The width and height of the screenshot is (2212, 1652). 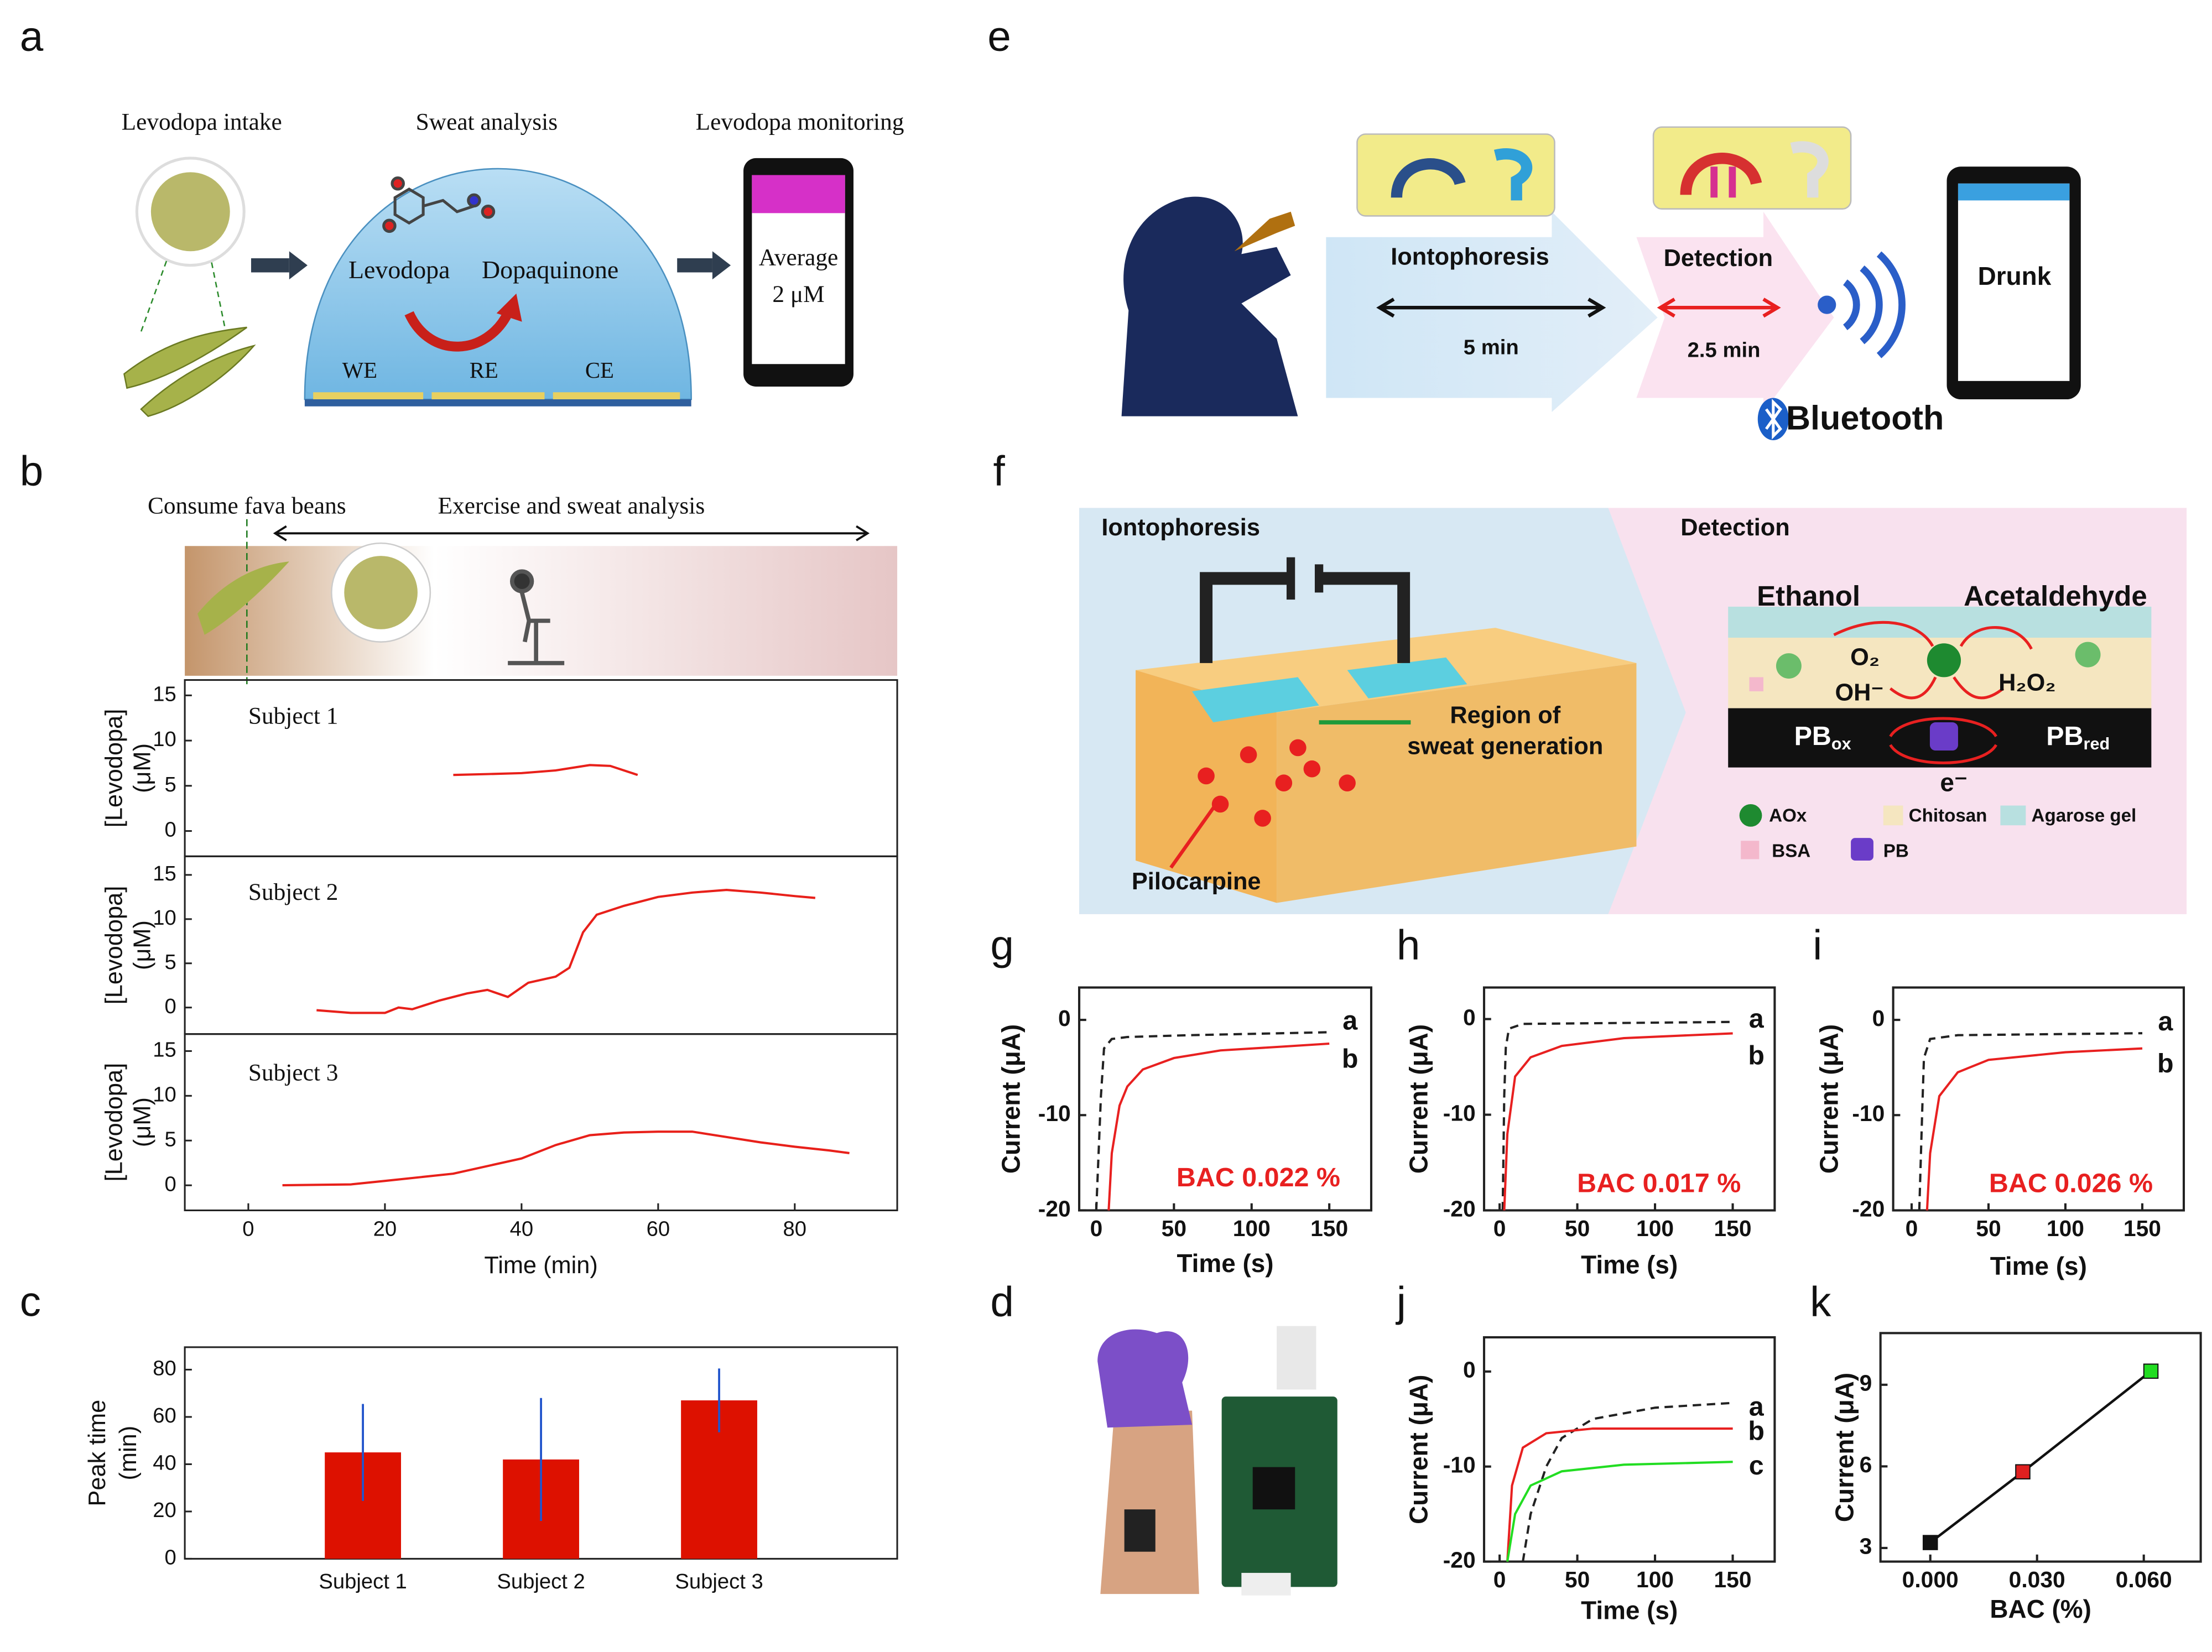 I want to click on x-tick-label: 50, so click(x=1577, y=1579).